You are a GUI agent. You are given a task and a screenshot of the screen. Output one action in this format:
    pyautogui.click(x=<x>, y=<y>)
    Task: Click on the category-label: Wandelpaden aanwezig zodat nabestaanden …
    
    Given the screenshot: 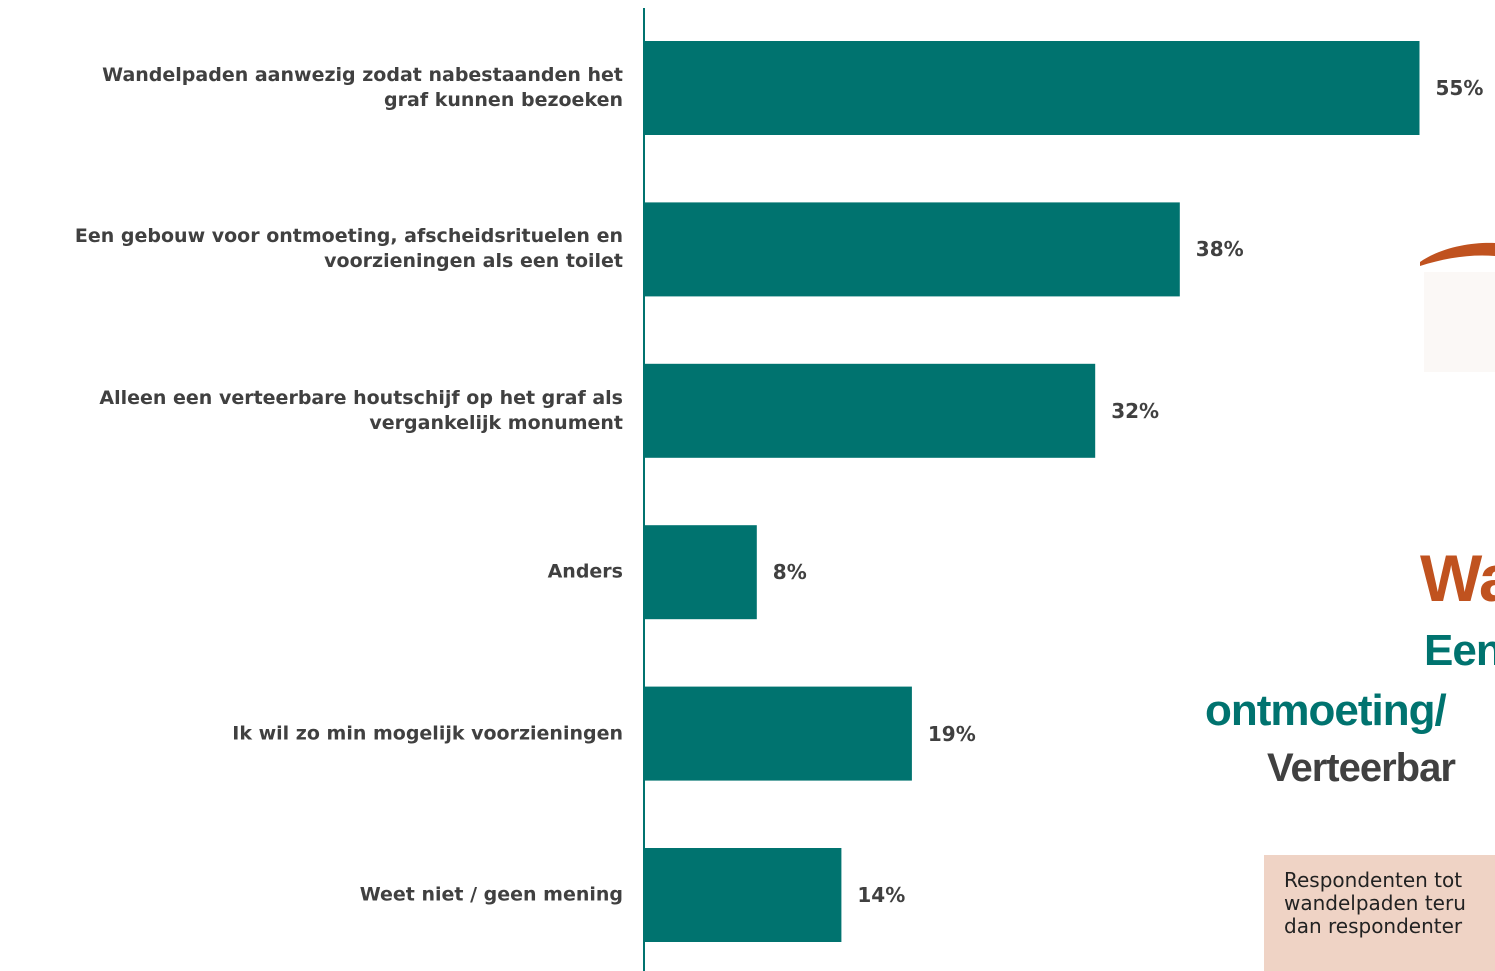 What is the action you would take?
    pyautogui.click(x=362, y=87)
    